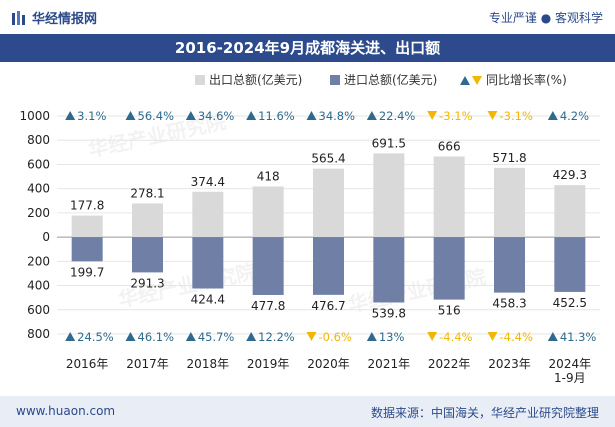  I want to click on import-value-label: 452.5, so click(570, 303).